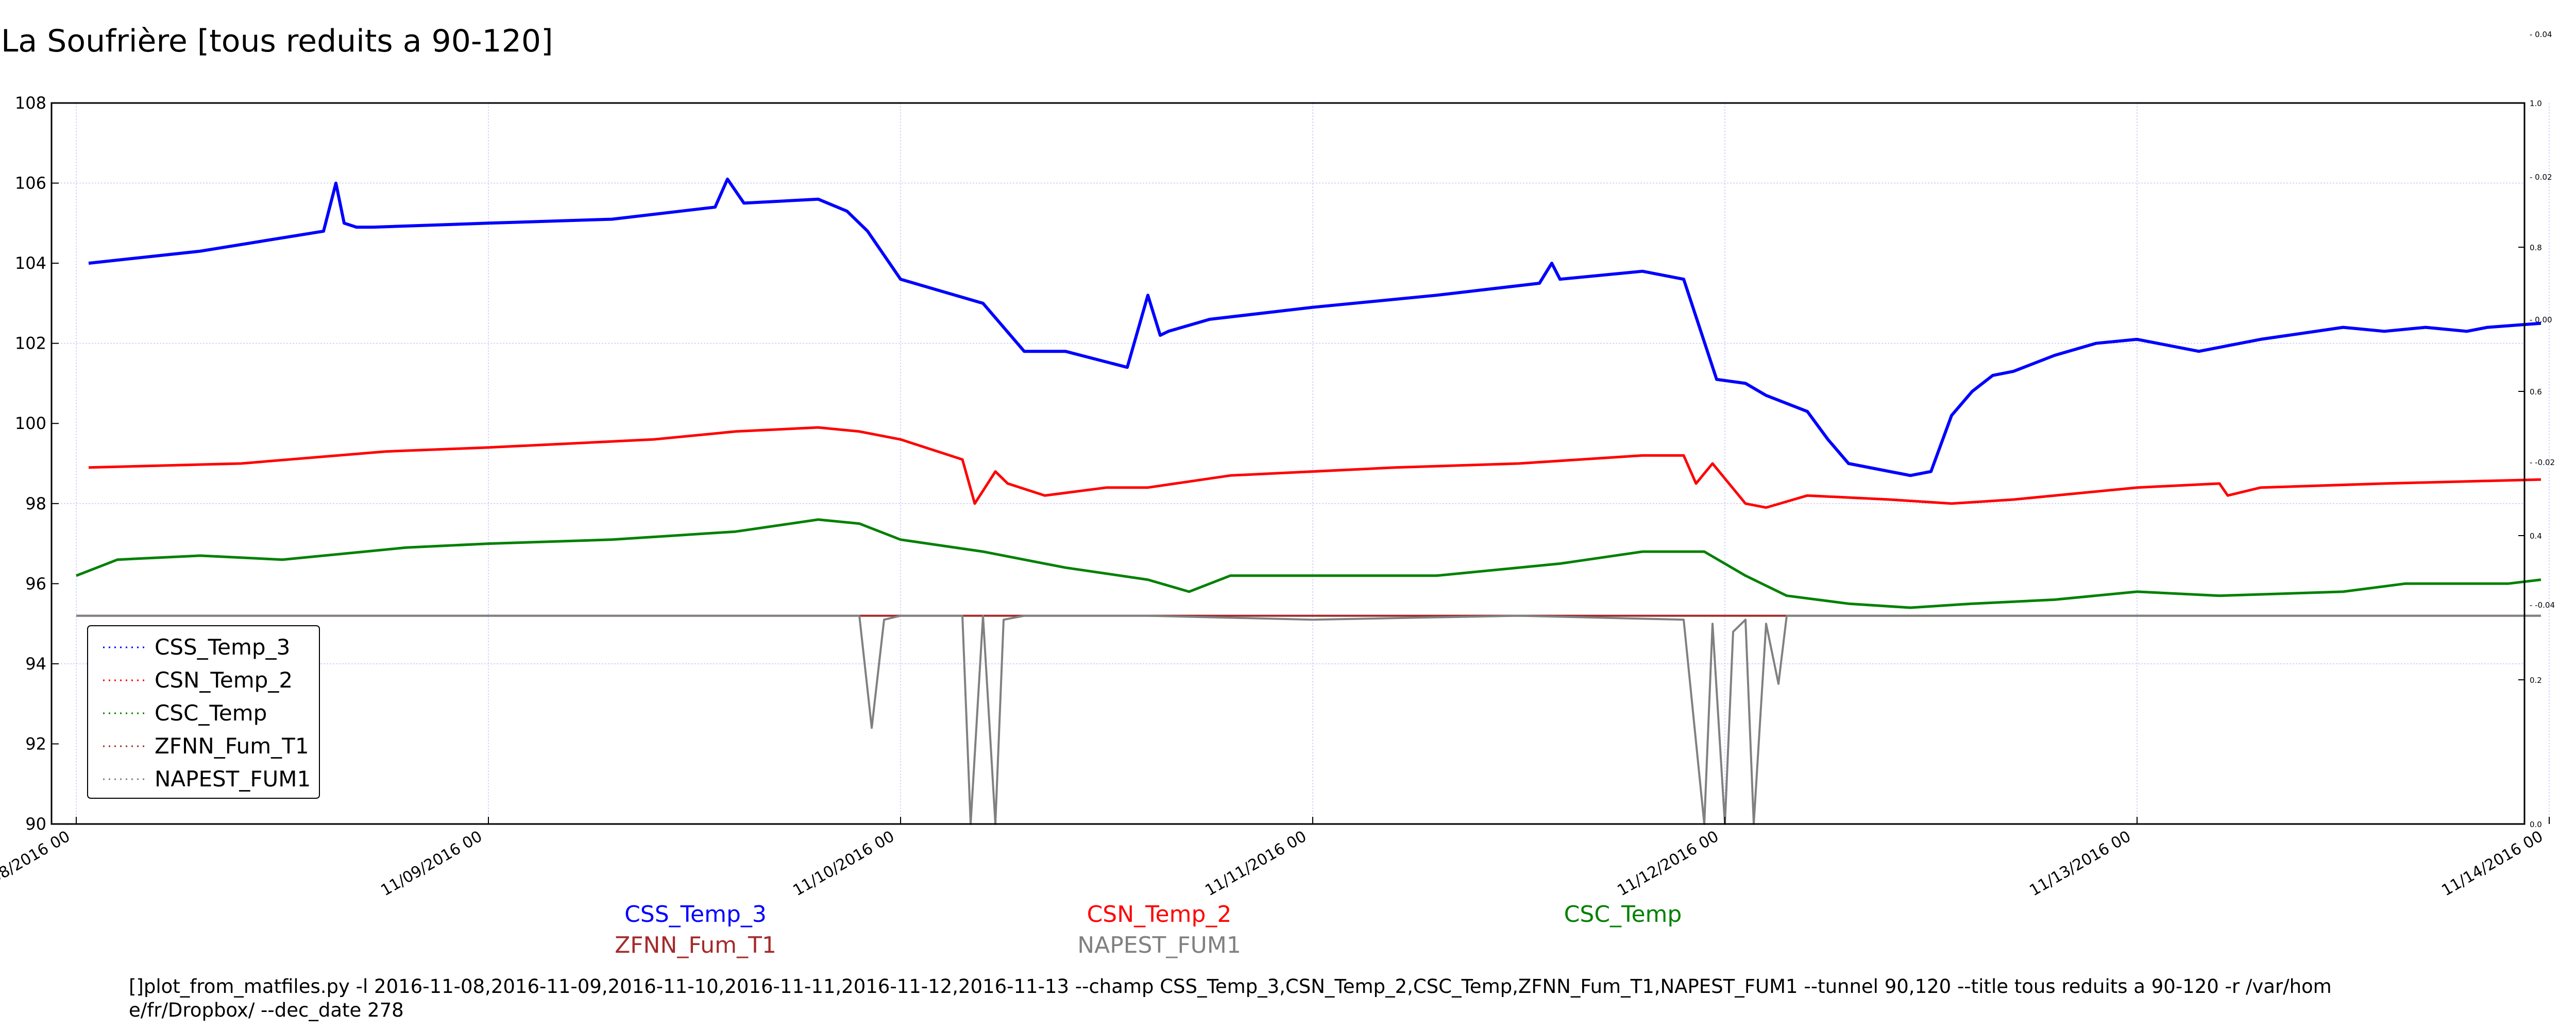 The height and width of the screenshot is (1030, 2576). I want to click on legend-box, so click(203, 712).